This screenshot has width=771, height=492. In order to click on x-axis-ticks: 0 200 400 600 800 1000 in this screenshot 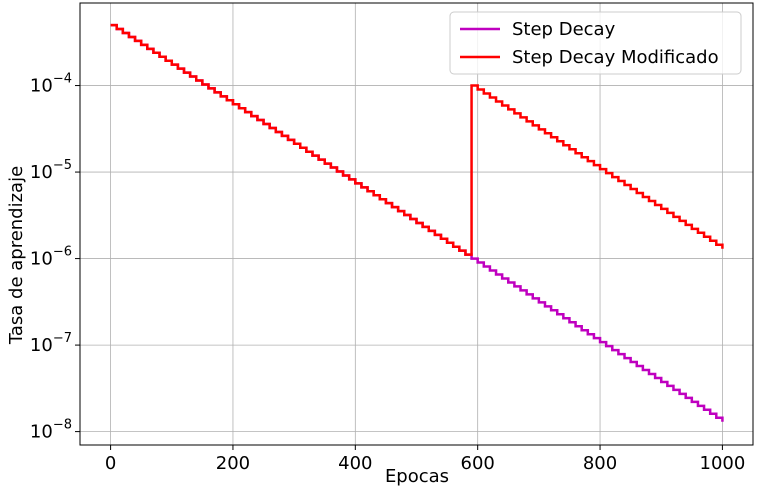, I will do `click(425, 459)`.